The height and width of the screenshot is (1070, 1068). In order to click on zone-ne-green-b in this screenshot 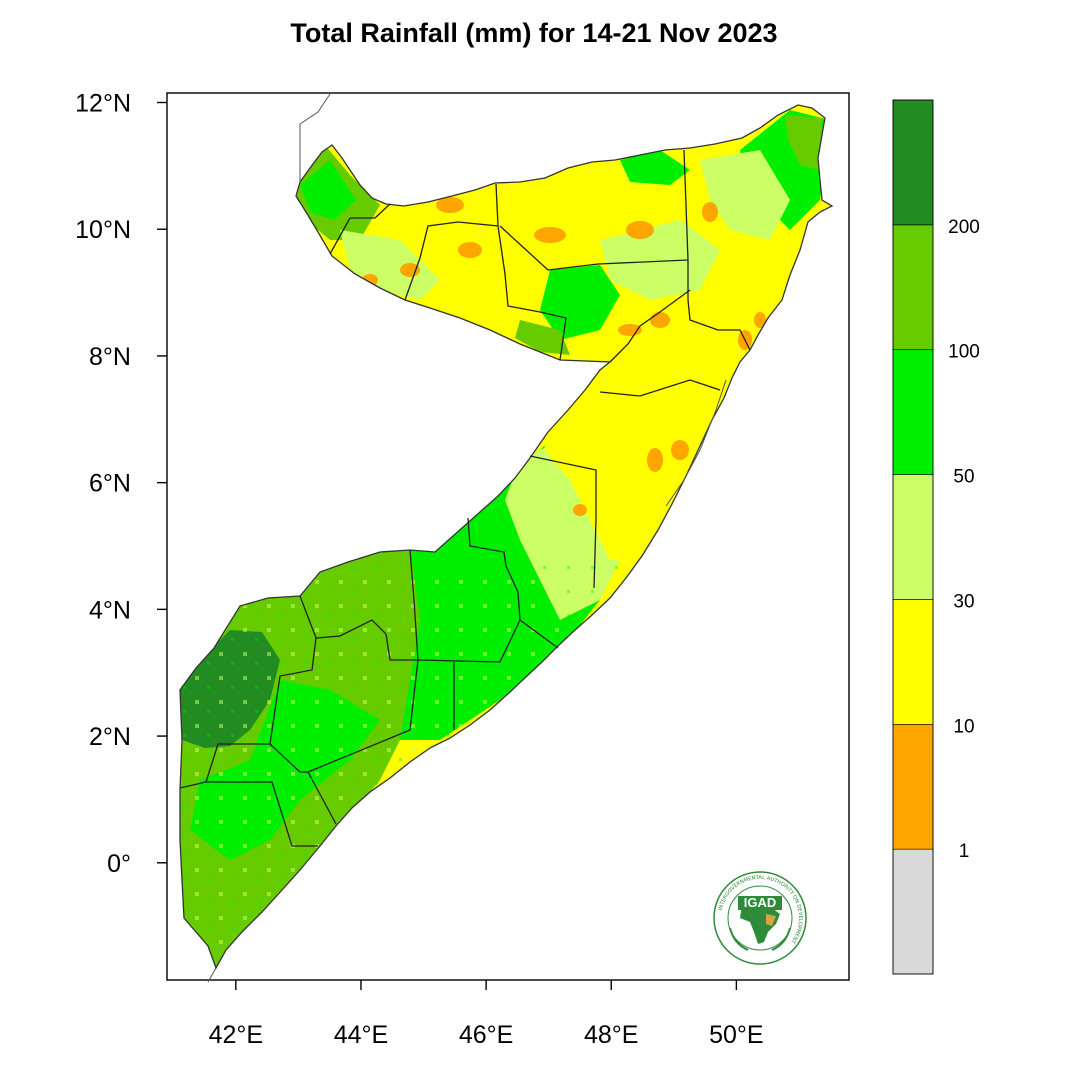, I will do `click(803, 142)`.